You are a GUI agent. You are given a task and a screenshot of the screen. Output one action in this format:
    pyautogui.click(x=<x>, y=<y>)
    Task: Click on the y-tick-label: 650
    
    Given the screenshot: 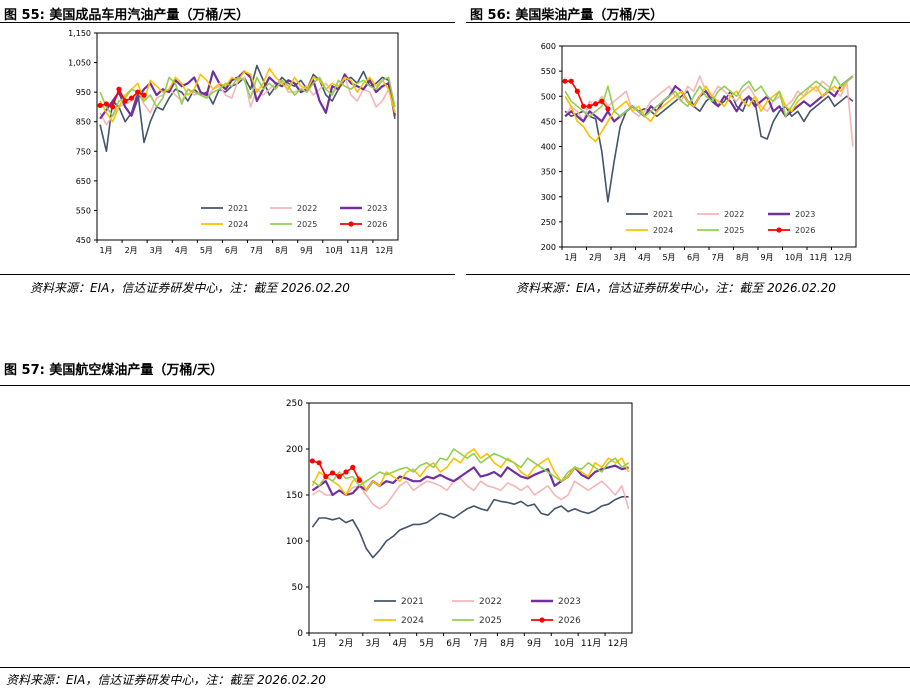 What is the action you would take?
    pyautogui.click(x=83, y=181)
    